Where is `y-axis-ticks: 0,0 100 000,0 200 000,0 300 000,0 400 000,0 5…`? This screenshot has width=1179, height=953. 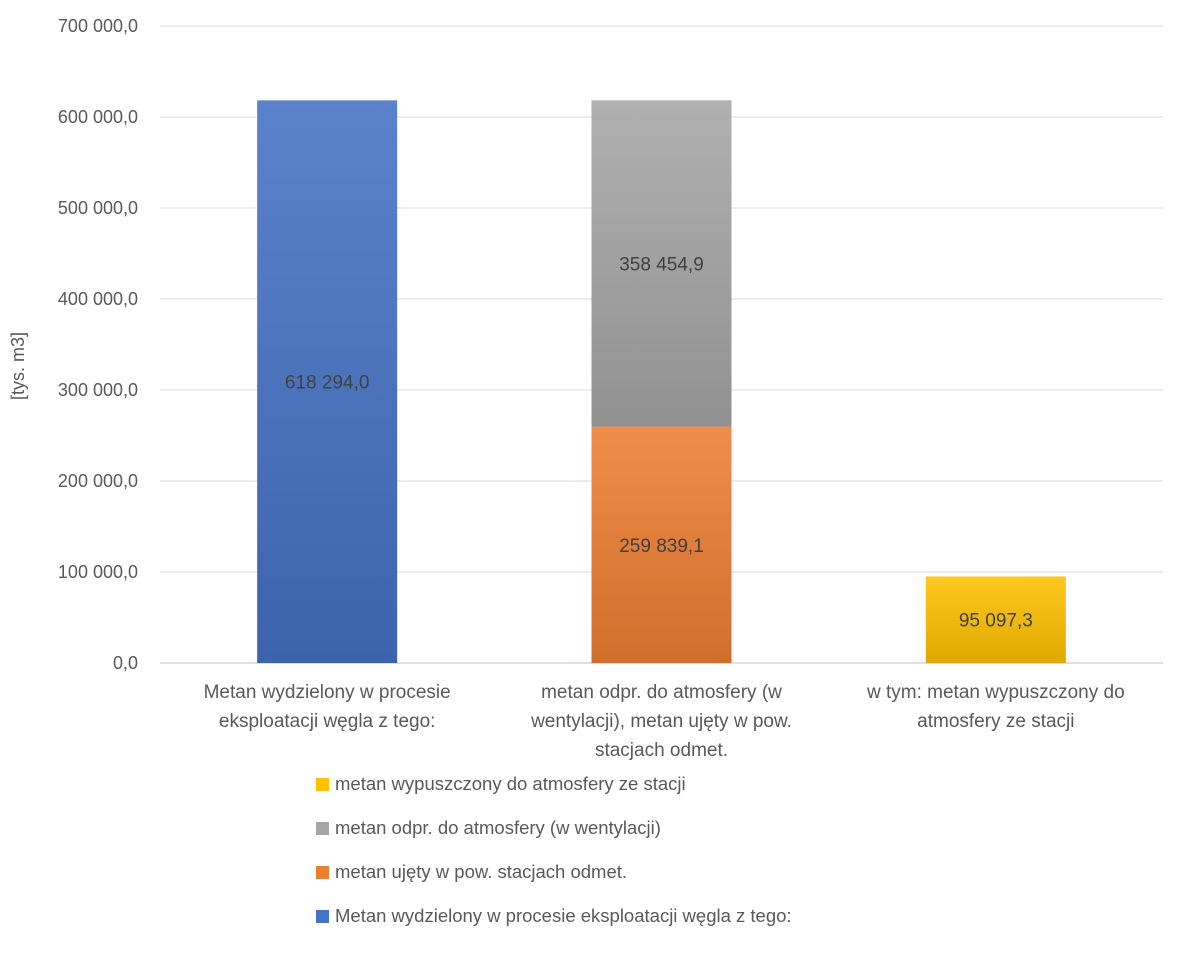
y-axis-ticks: 0,0 100 000,0 200 000,0 300 000,0 400 000,0 5… is located at coordinates (98, 344).